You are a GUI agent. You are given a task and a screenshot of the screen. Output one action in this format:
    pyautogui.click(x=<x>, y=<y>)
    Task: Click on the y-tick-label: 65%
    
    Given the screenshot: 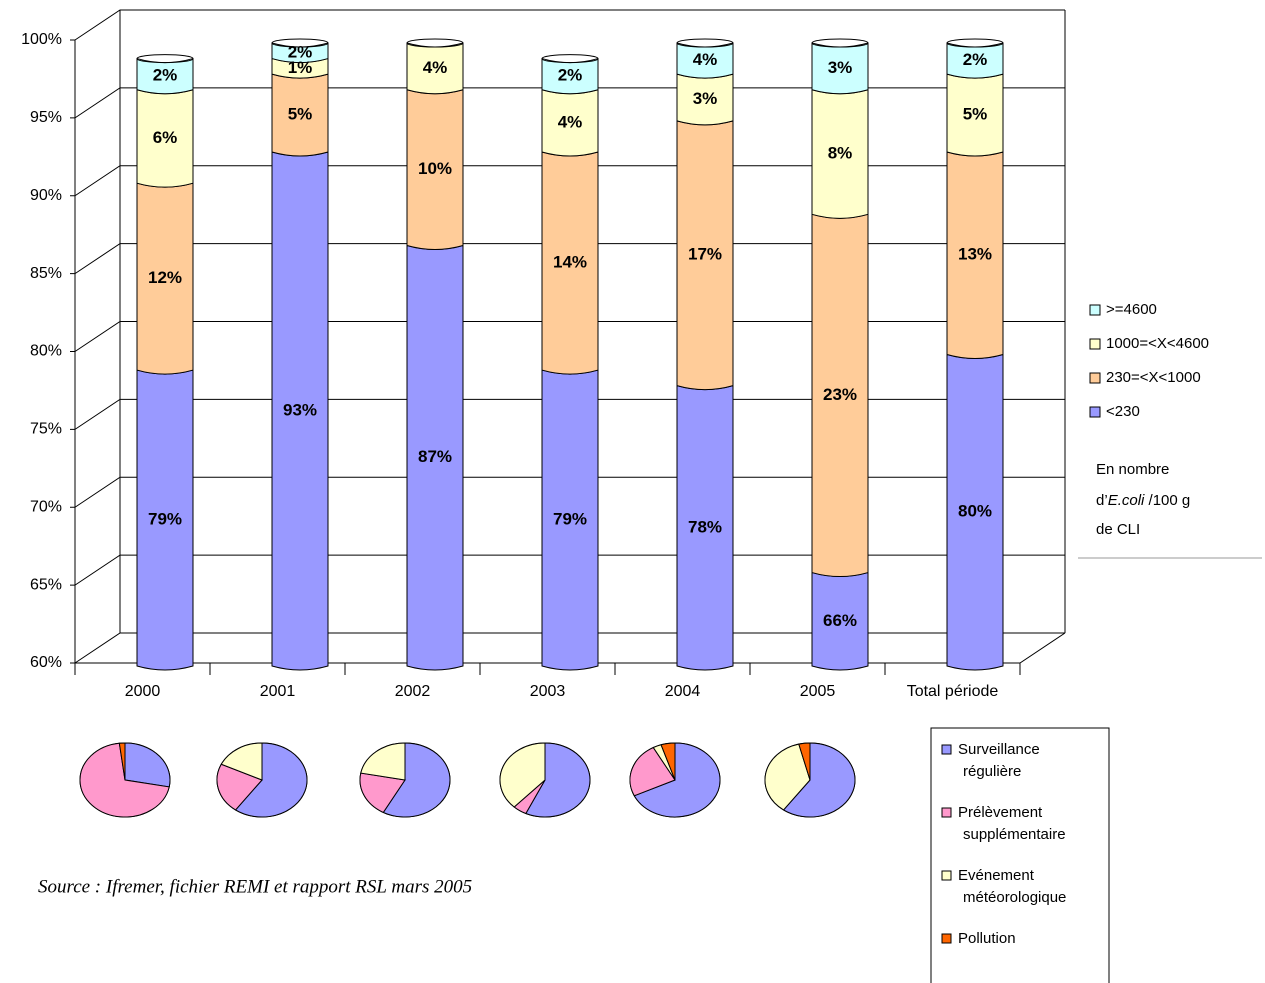 What is the action you would take?
    pyautogui.click(x=46, y=584)
    